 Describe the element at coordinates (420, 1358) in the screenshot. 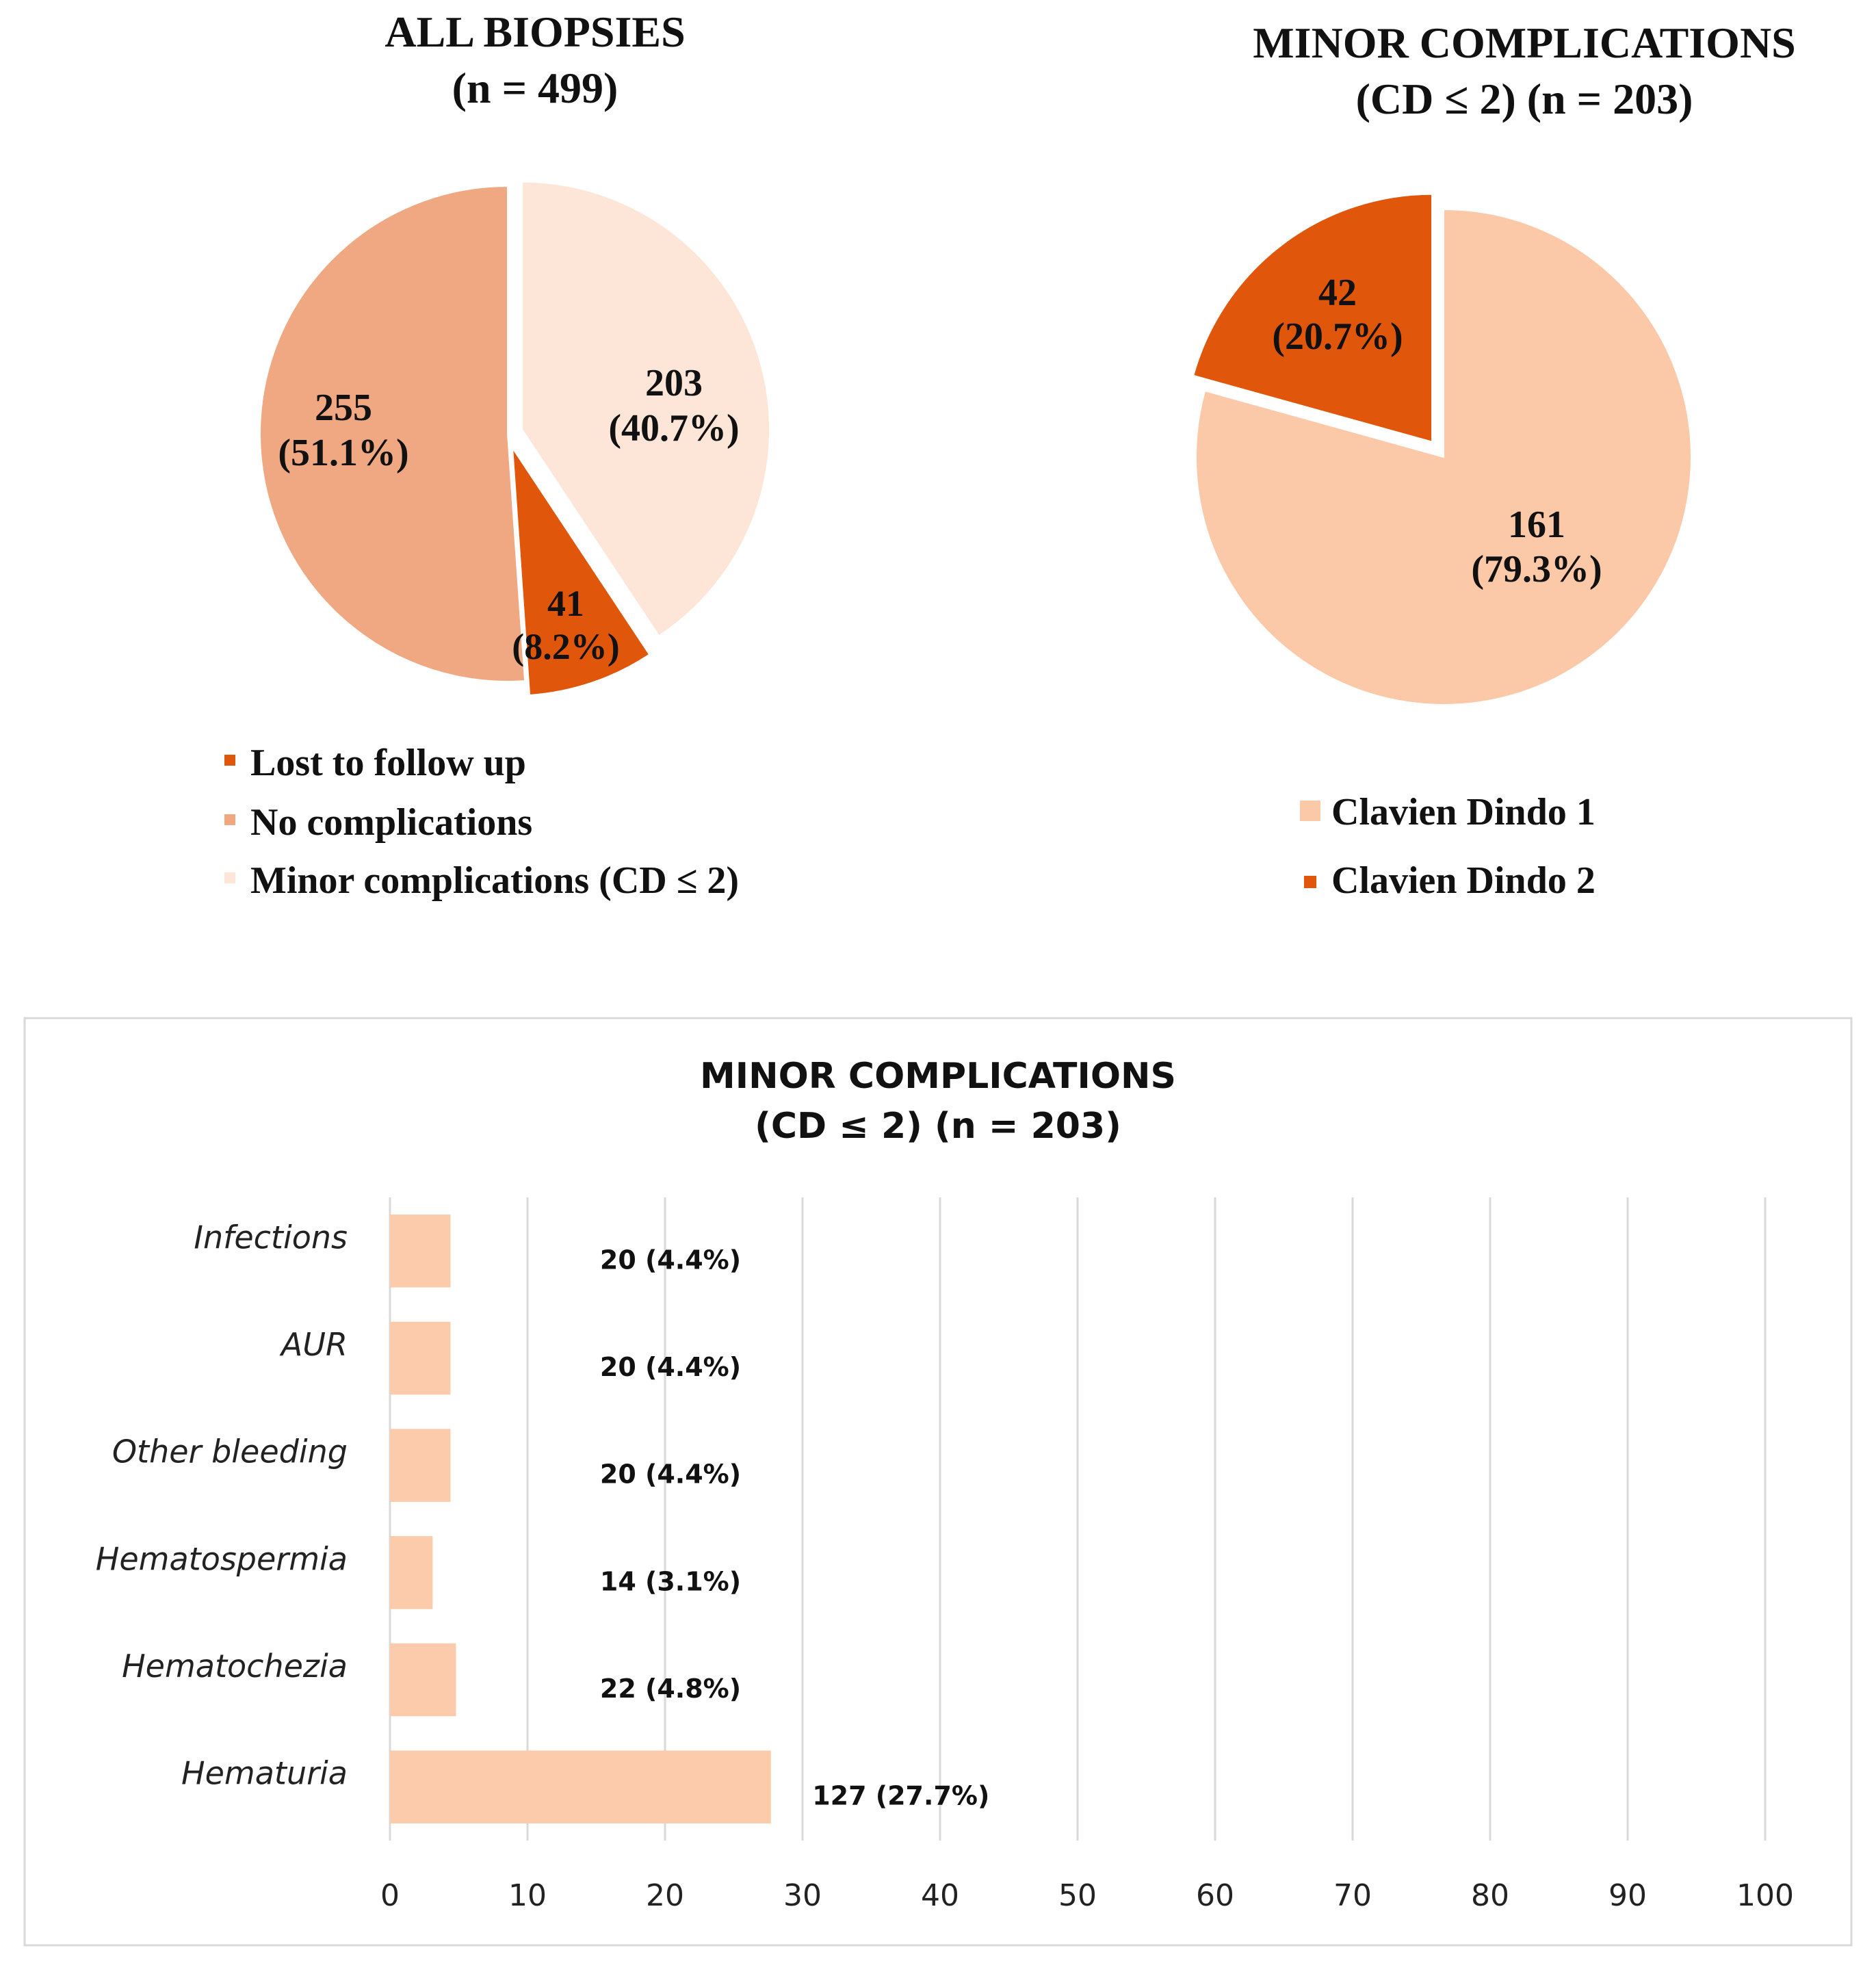

I see `bar-aur` at that location.